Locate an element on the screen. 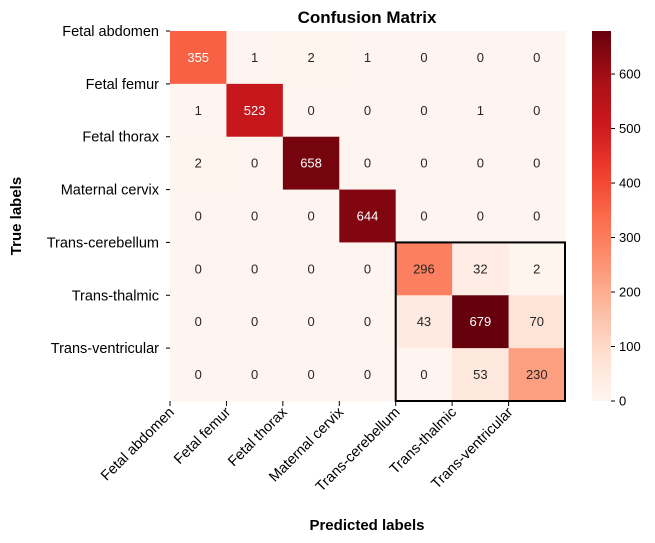  cell-value-label: 32 is located at coordinates (480, 268).